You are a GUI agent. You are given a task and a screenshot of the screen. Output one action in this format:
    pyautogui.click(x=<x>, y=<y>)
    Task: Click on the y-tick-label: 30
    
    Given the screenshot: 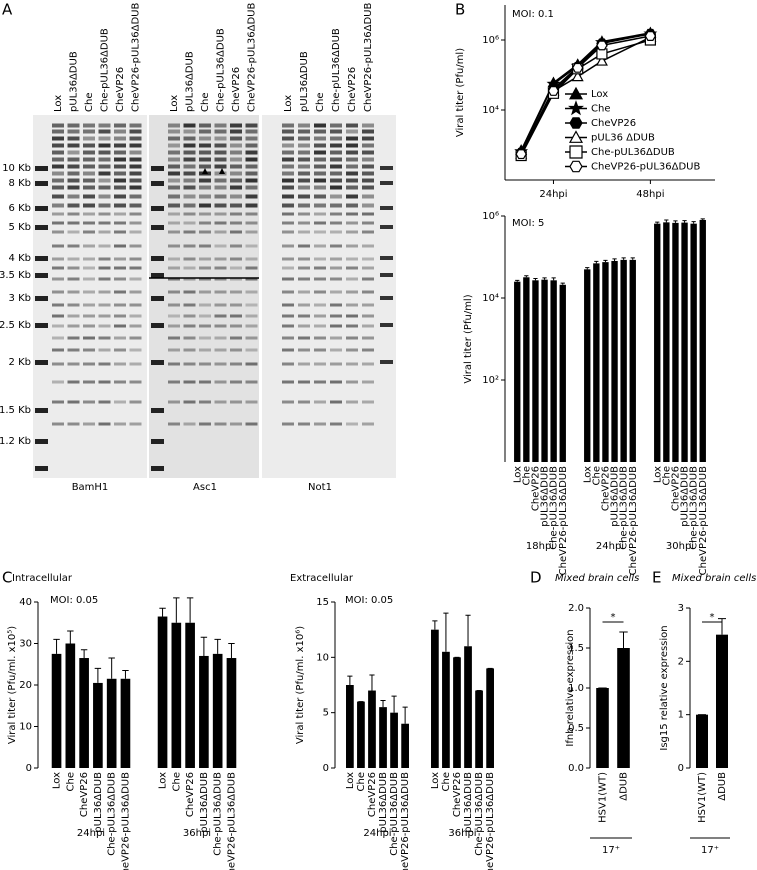 What is the action you would take?
    pyautogui.click(x=25, y=644)
    